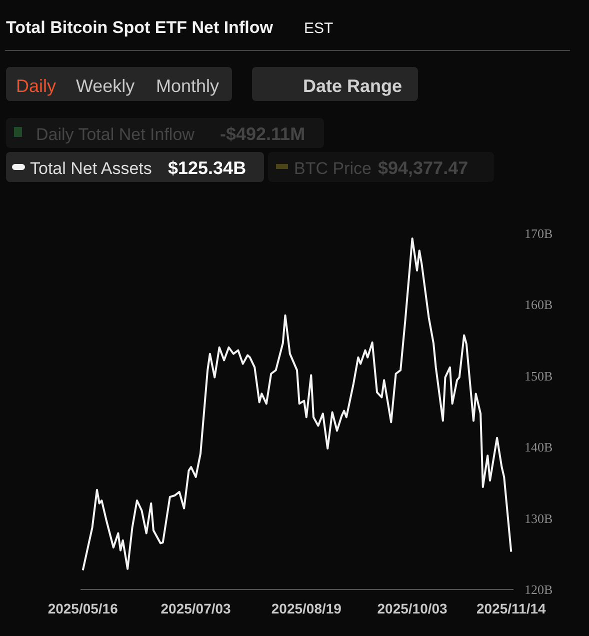 The width and height of the screenshot is (589, 636). Describe the element at coordinates (538, 518) in the screenshot. I see `y-tick-label: 130B` at that location.